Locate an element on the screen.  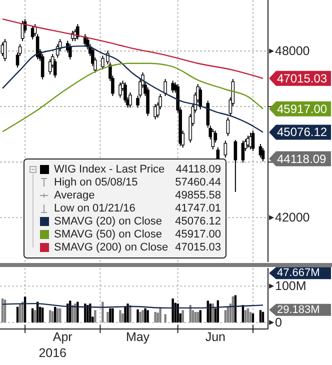
legend-label: SMAVG (200) on Close is located at coordinates (111, 248).